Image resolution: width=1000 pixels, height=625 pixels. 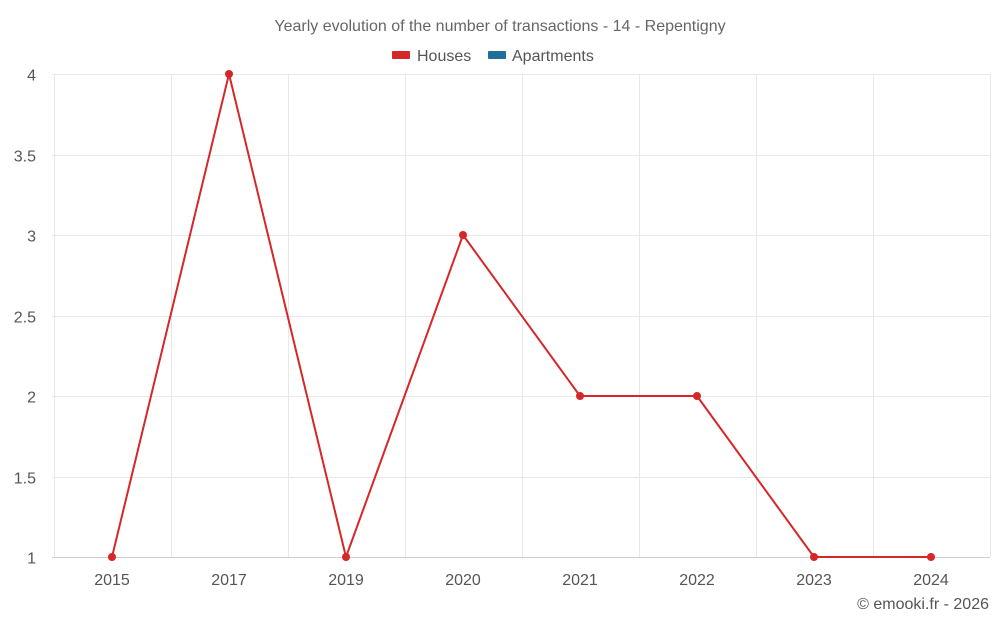 What do you see at coordinates (580, 580) in the screenshot?
I see `x-tick-label: 2021` at bounding box center [580, 580].